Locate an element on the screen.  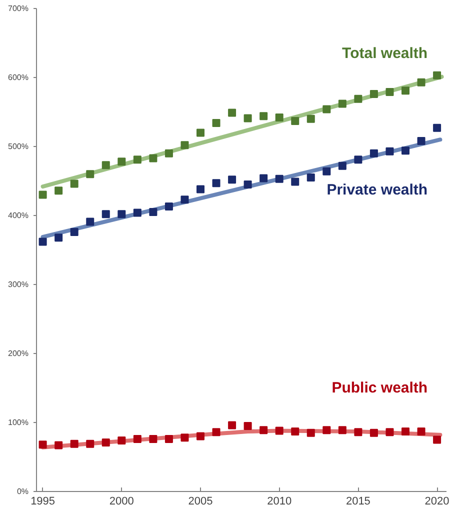
y-tick-label: 300% is located at coordinates (18, 284).